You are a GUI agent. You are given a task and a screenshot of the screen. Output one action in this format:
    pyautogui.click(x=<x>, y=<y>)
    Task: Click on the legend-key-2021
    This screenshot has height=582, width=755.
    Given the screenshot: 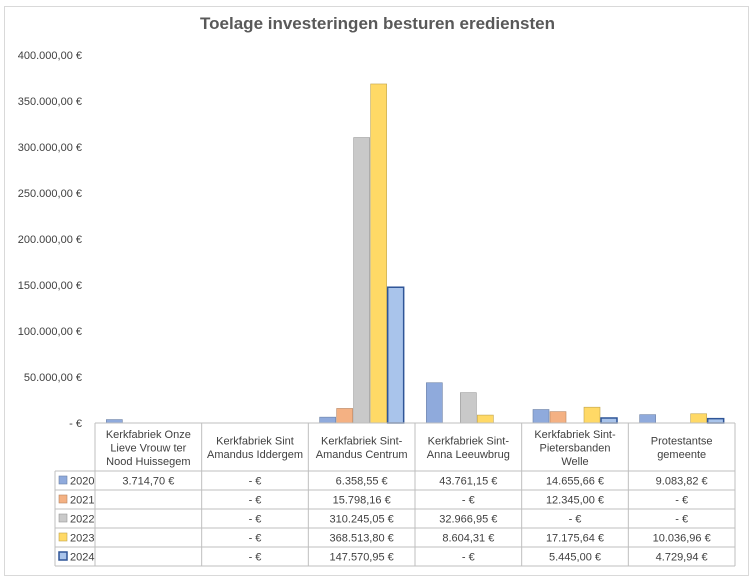 What is the action you would take?
    pyautogui.click(x=63, y=499)
    